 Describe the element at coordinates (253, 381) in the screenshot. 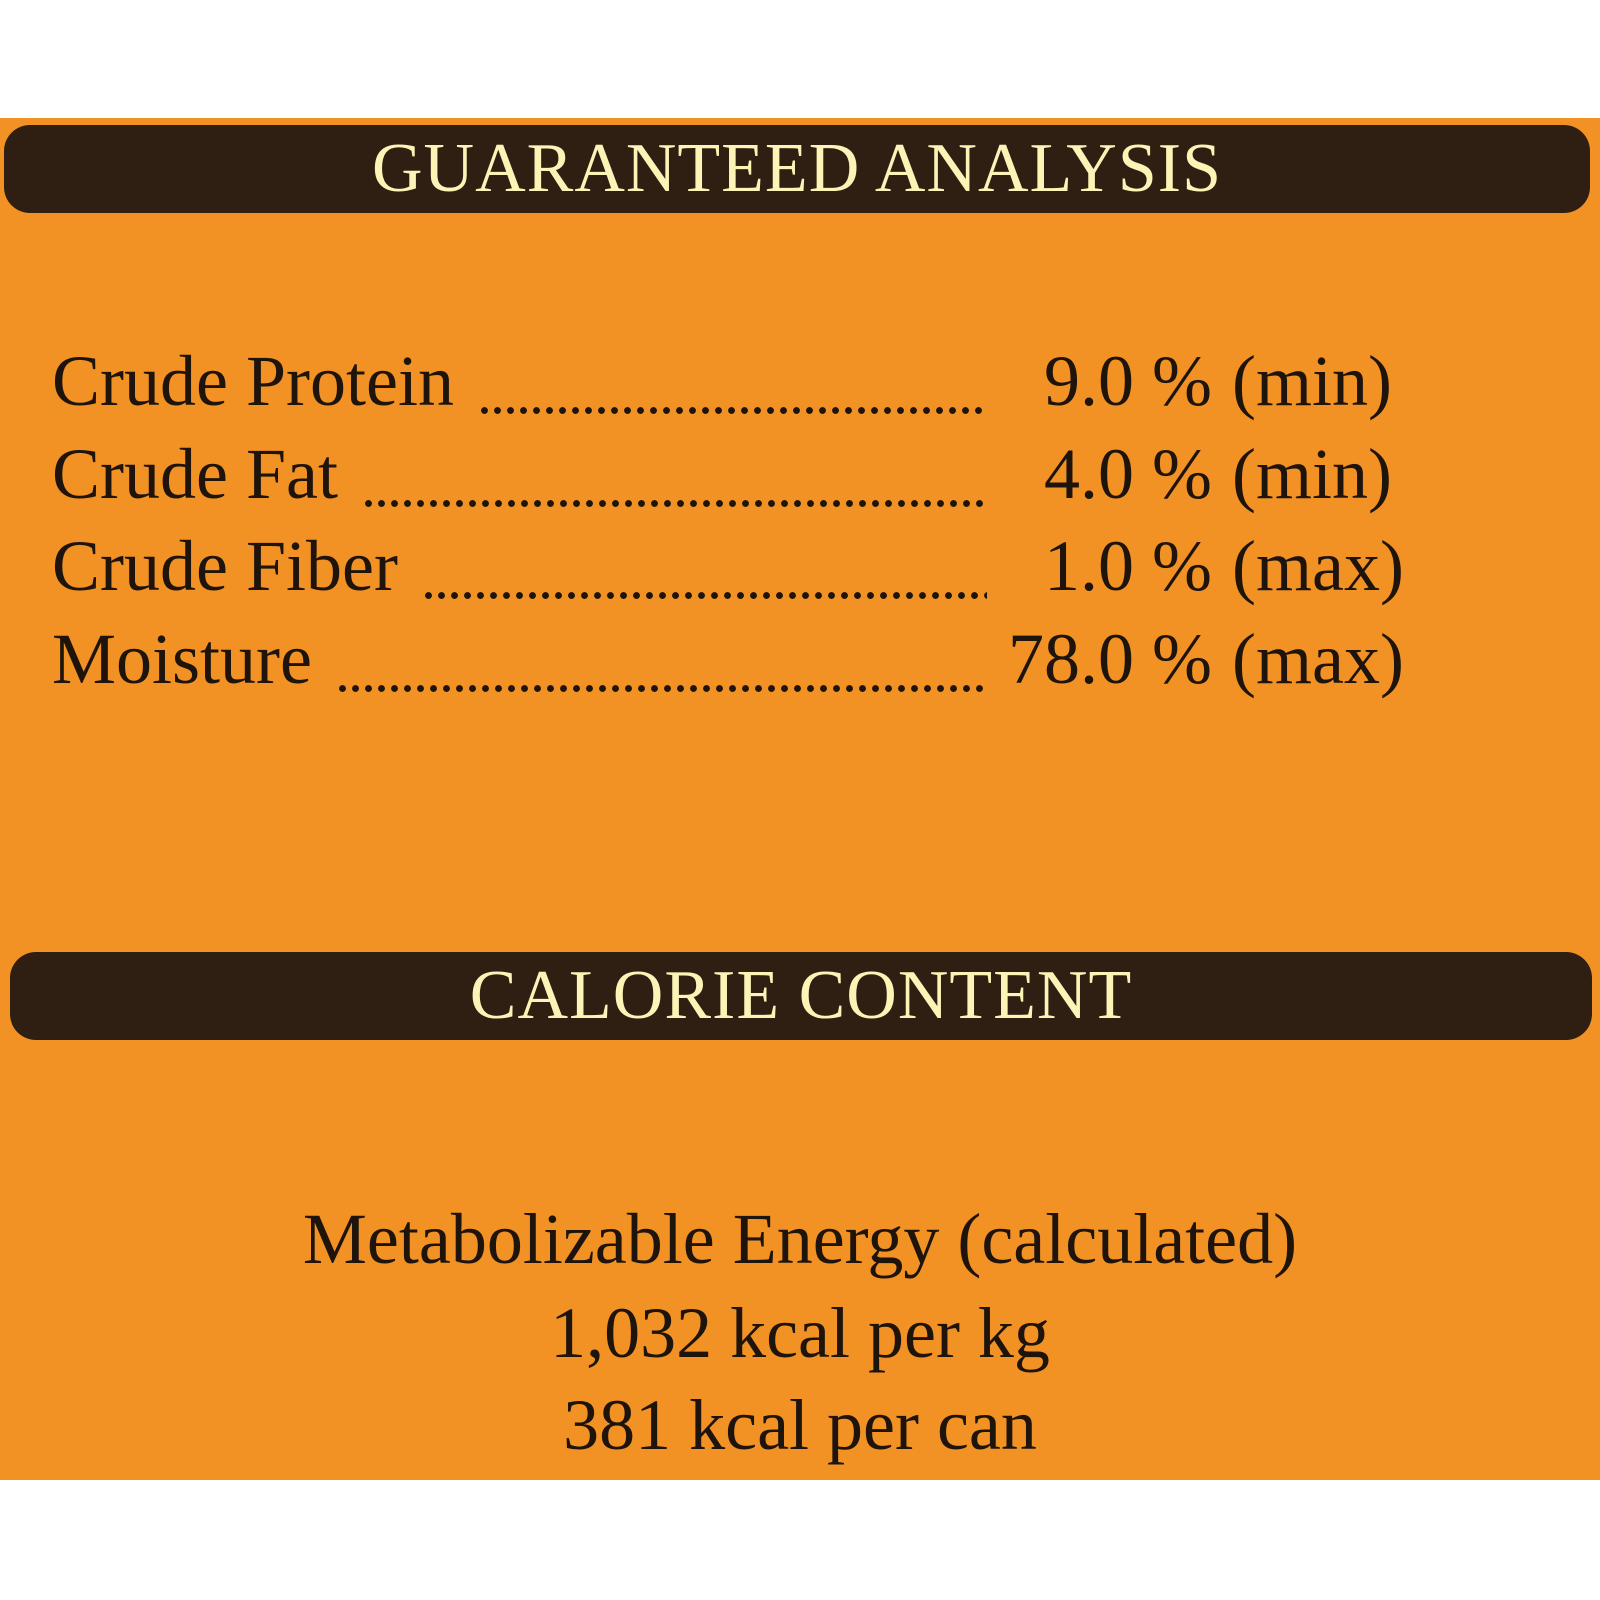

I see `nutrient-label: Crude Protein` at that location.